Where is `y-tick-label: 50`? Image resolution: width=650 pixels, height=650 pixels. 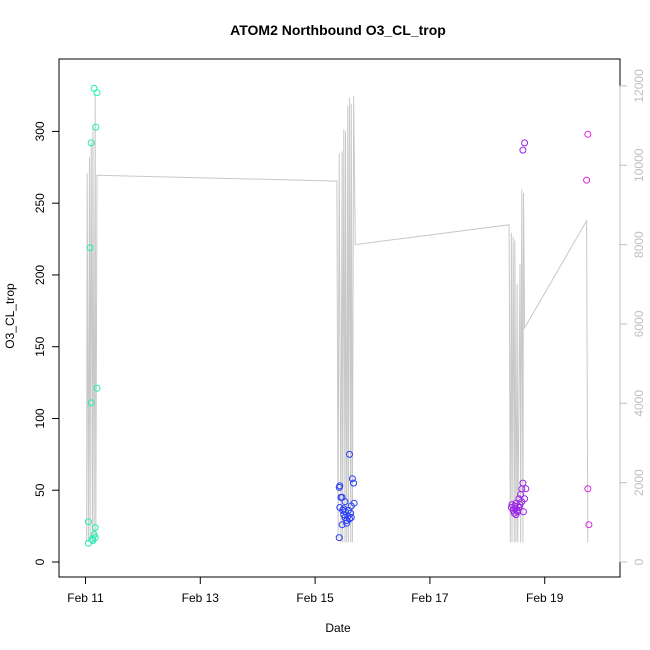
y-tick-label: 50 is located at coordinates (40, 490).